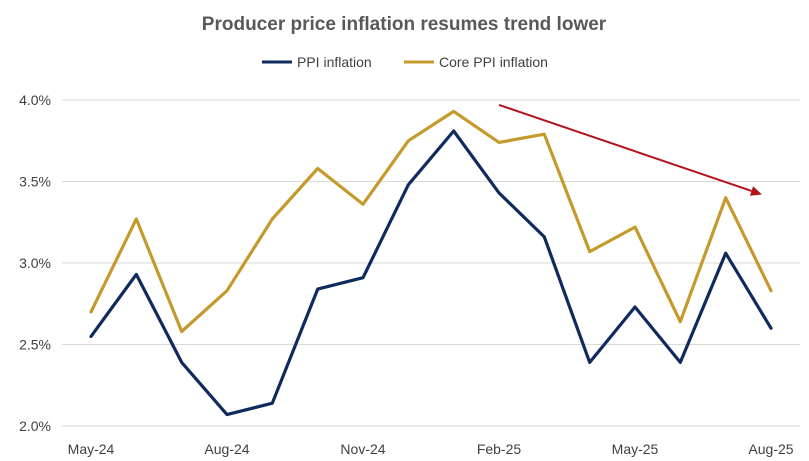  What do you see at coordinates (755, 191) in the screenshot?
I see `trend-arrow-head` at bounding box center [755, 191].